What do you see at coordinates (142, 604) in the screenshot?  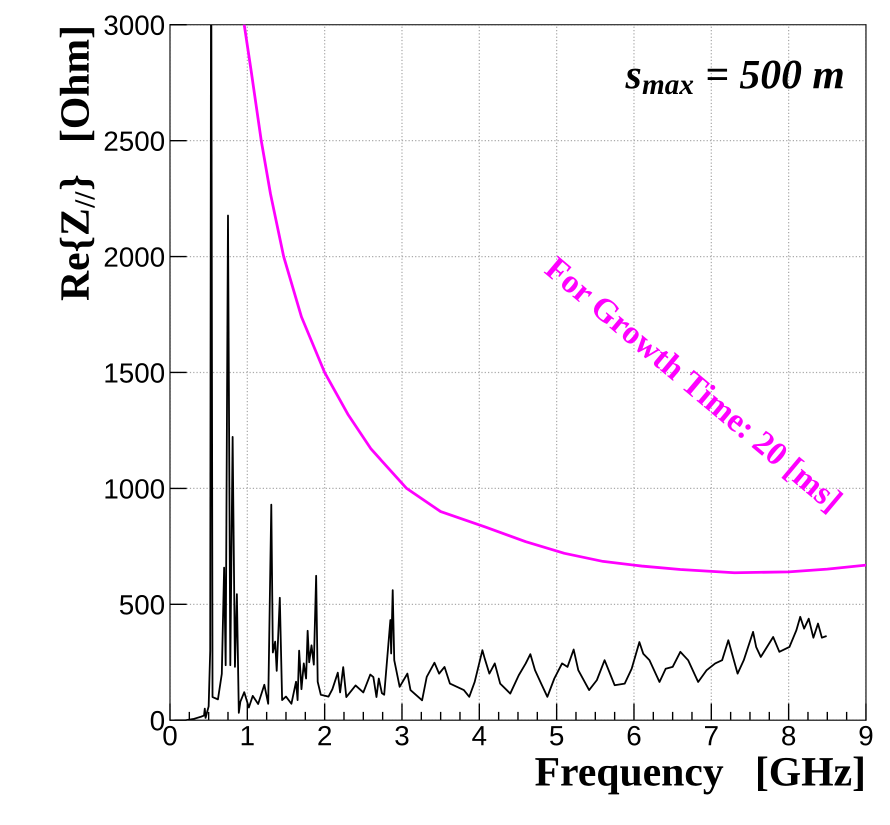 I see `y-tick-label: 500` at bounding box center [142, 604].